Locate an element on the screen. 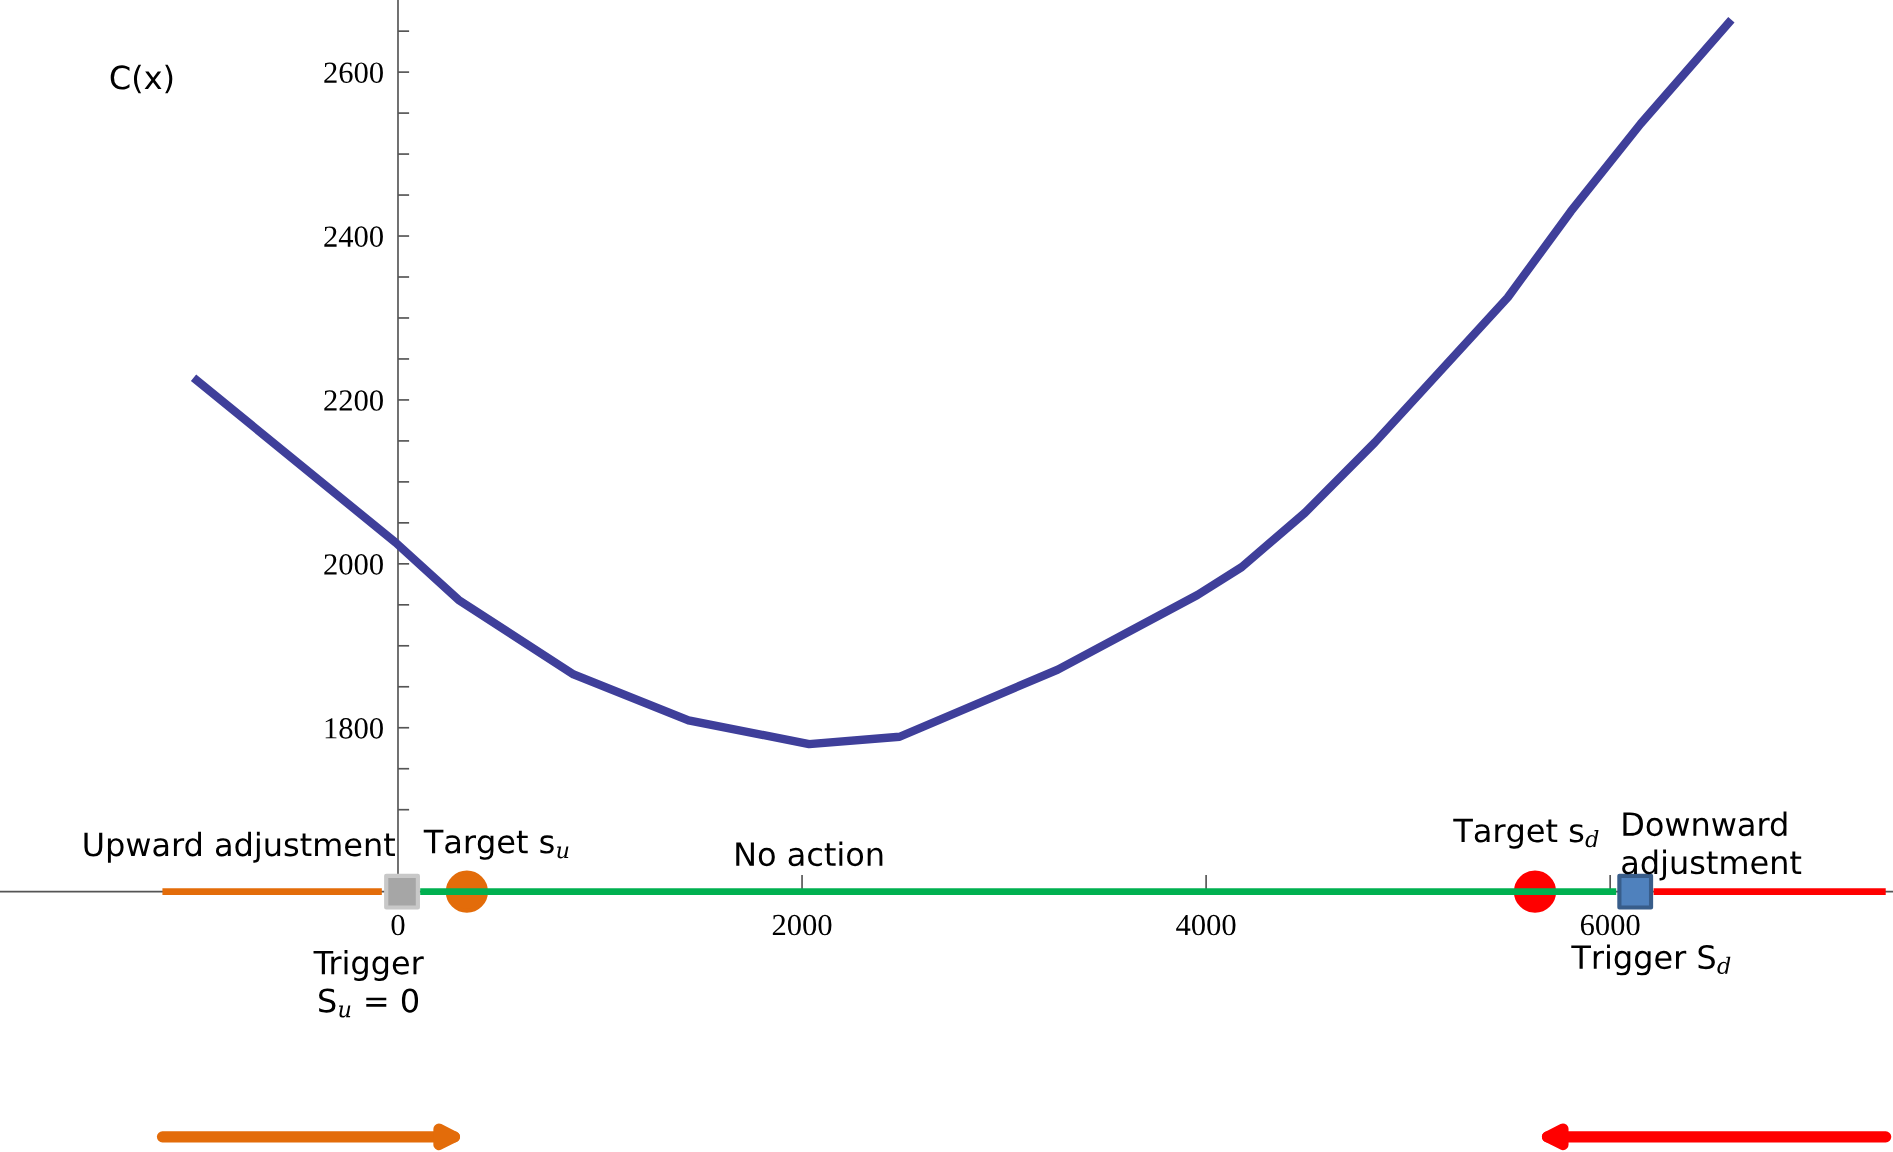 This screenshot has height=1152, width=1893. series-label: Target s$_{u}$ is located at coordinates (496, 844).